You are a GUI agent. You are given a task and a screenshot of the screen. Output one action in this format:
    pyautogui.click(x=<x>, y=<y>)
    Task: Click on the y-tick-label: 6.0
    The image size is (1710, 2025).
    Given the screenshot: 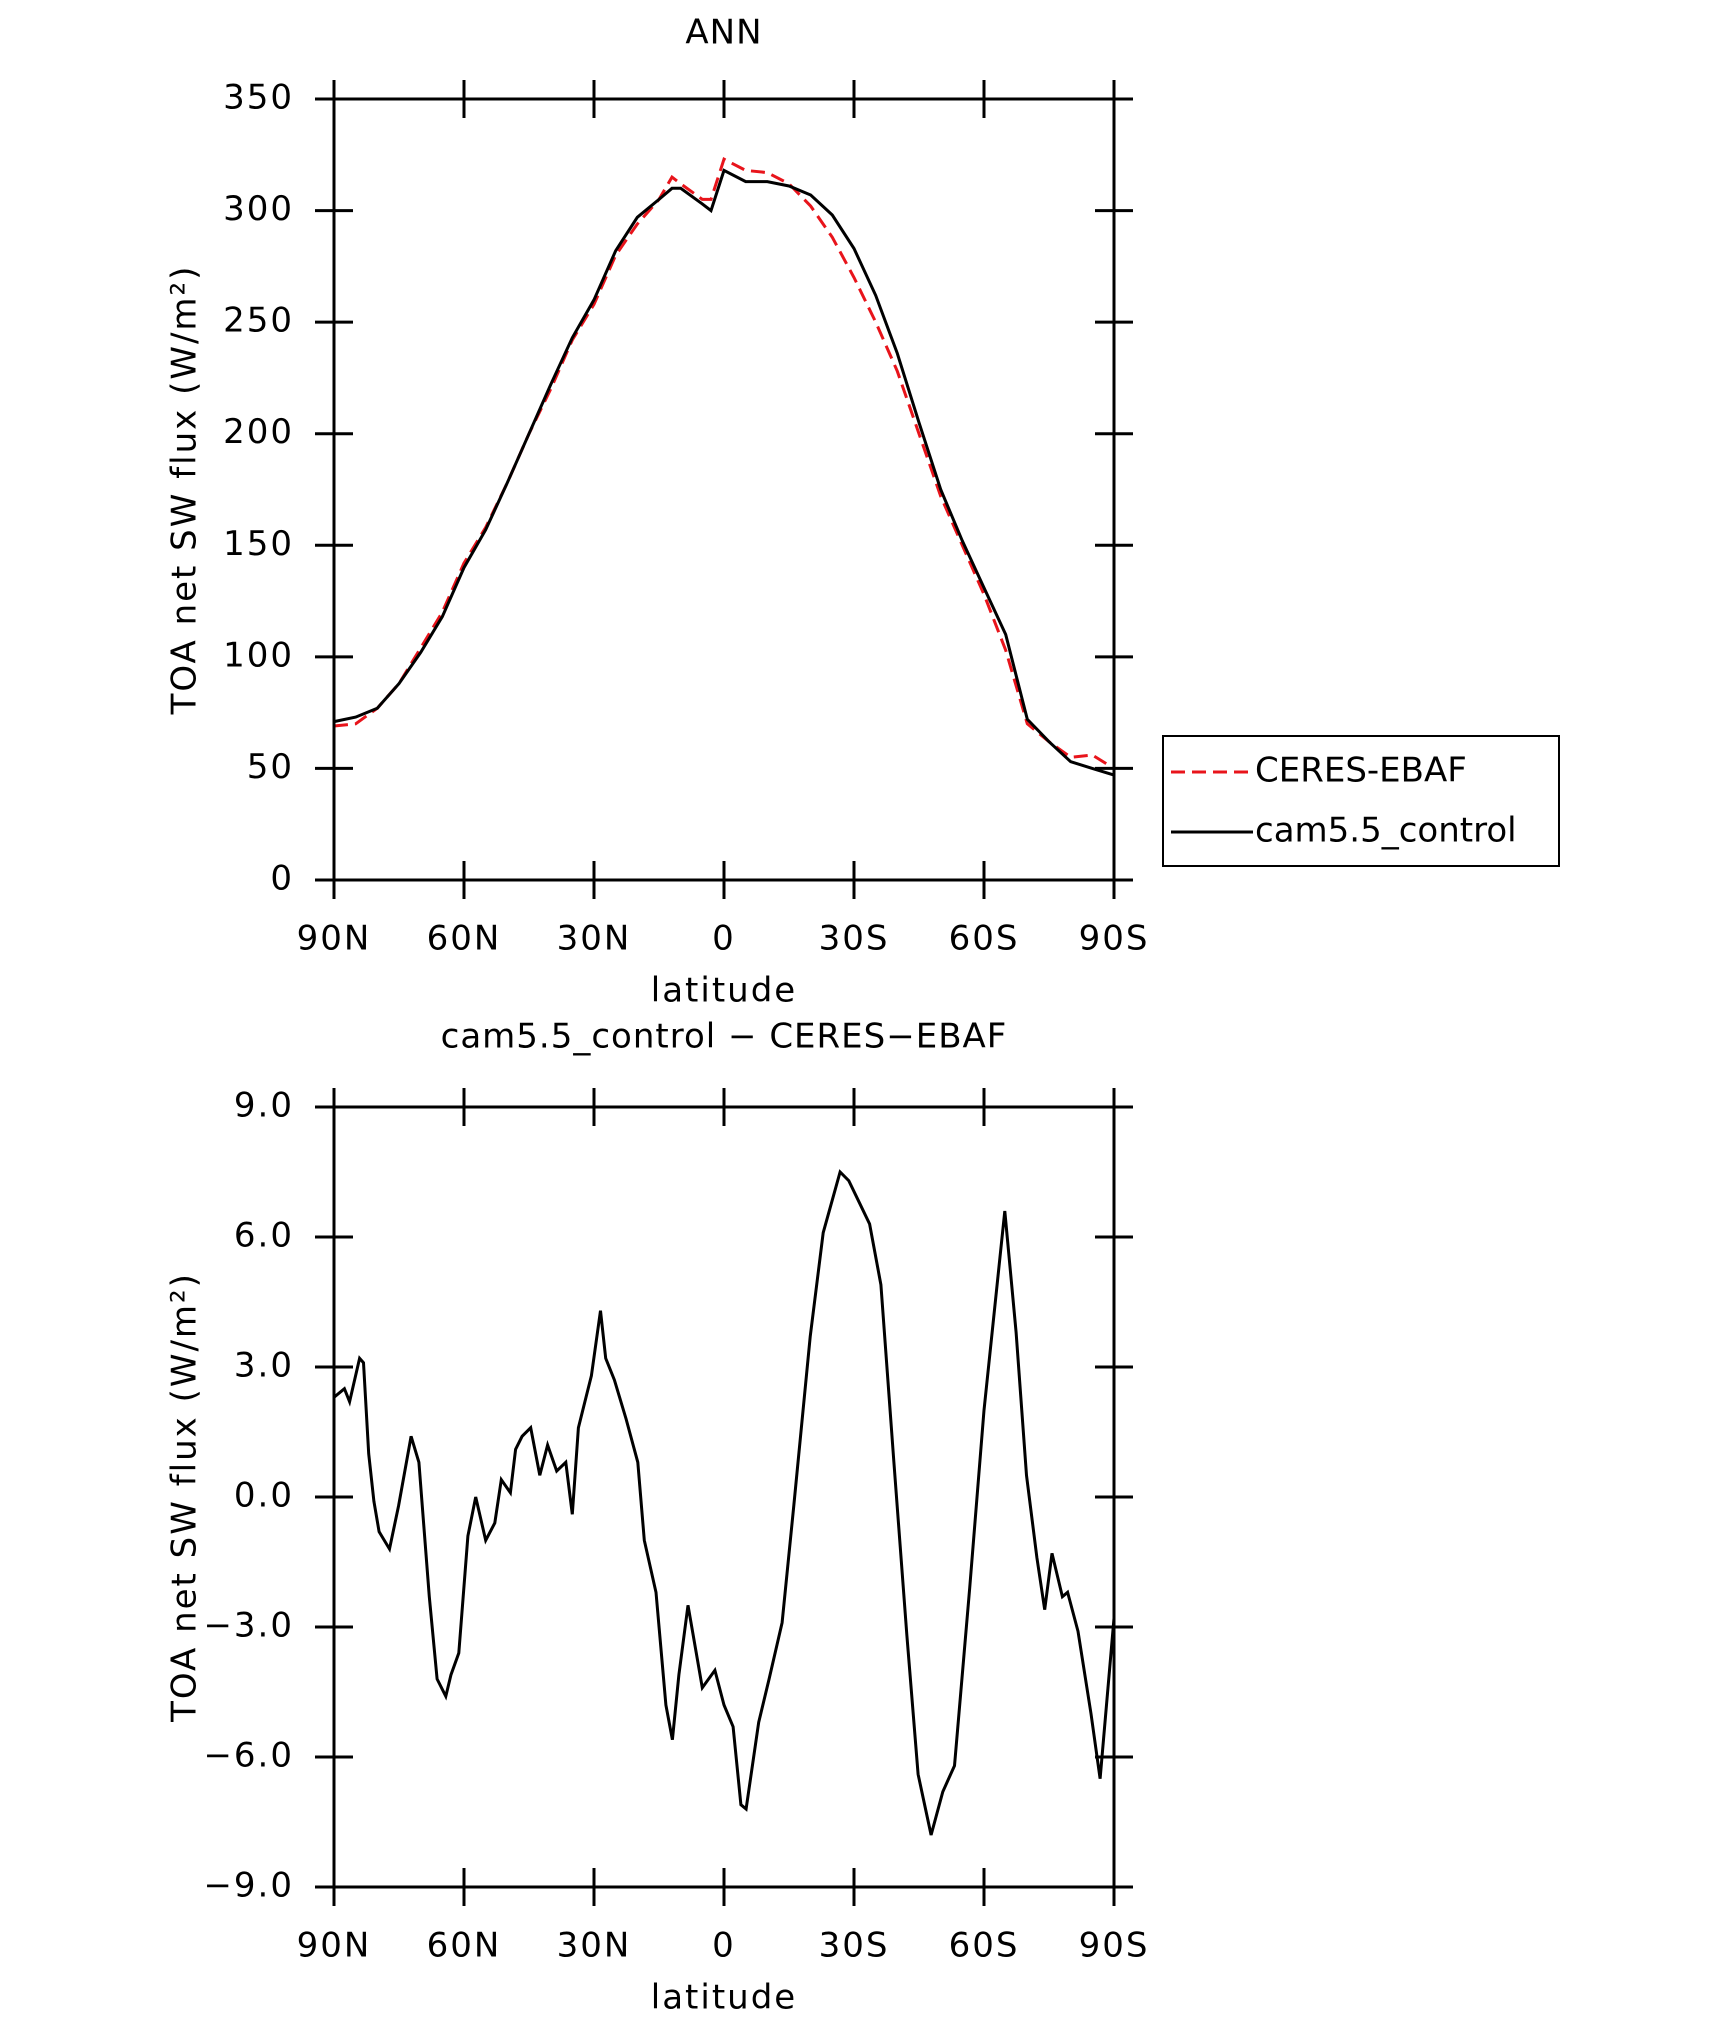 What is the action you would take?
    pyautogui.click(x=264, y=1236)
    